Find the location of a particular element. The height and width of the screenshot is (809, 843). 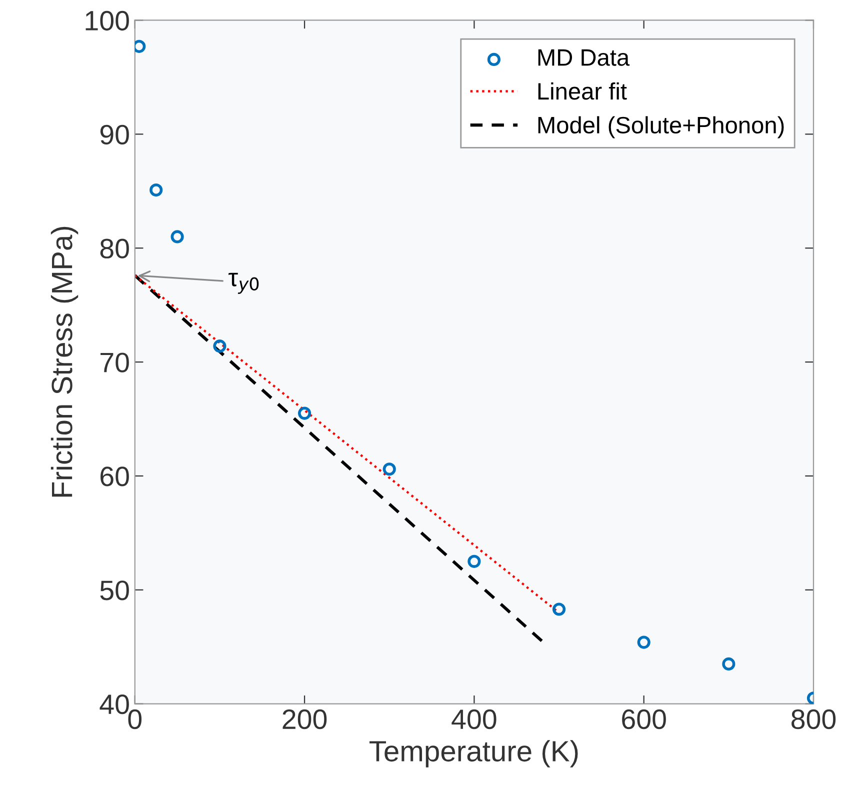

y-axis-title: Friction Stress (MPa) is located at coordinates (64, 361).